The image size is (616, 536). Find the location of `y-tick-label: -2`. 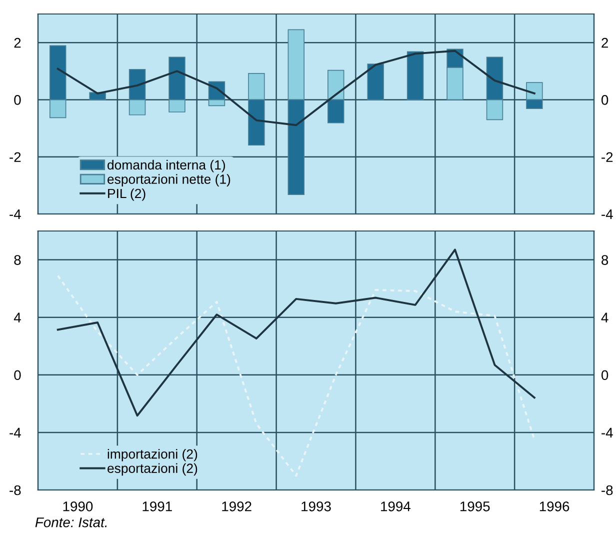

y-tick-label: -2 is located at coordinates (15, 157).